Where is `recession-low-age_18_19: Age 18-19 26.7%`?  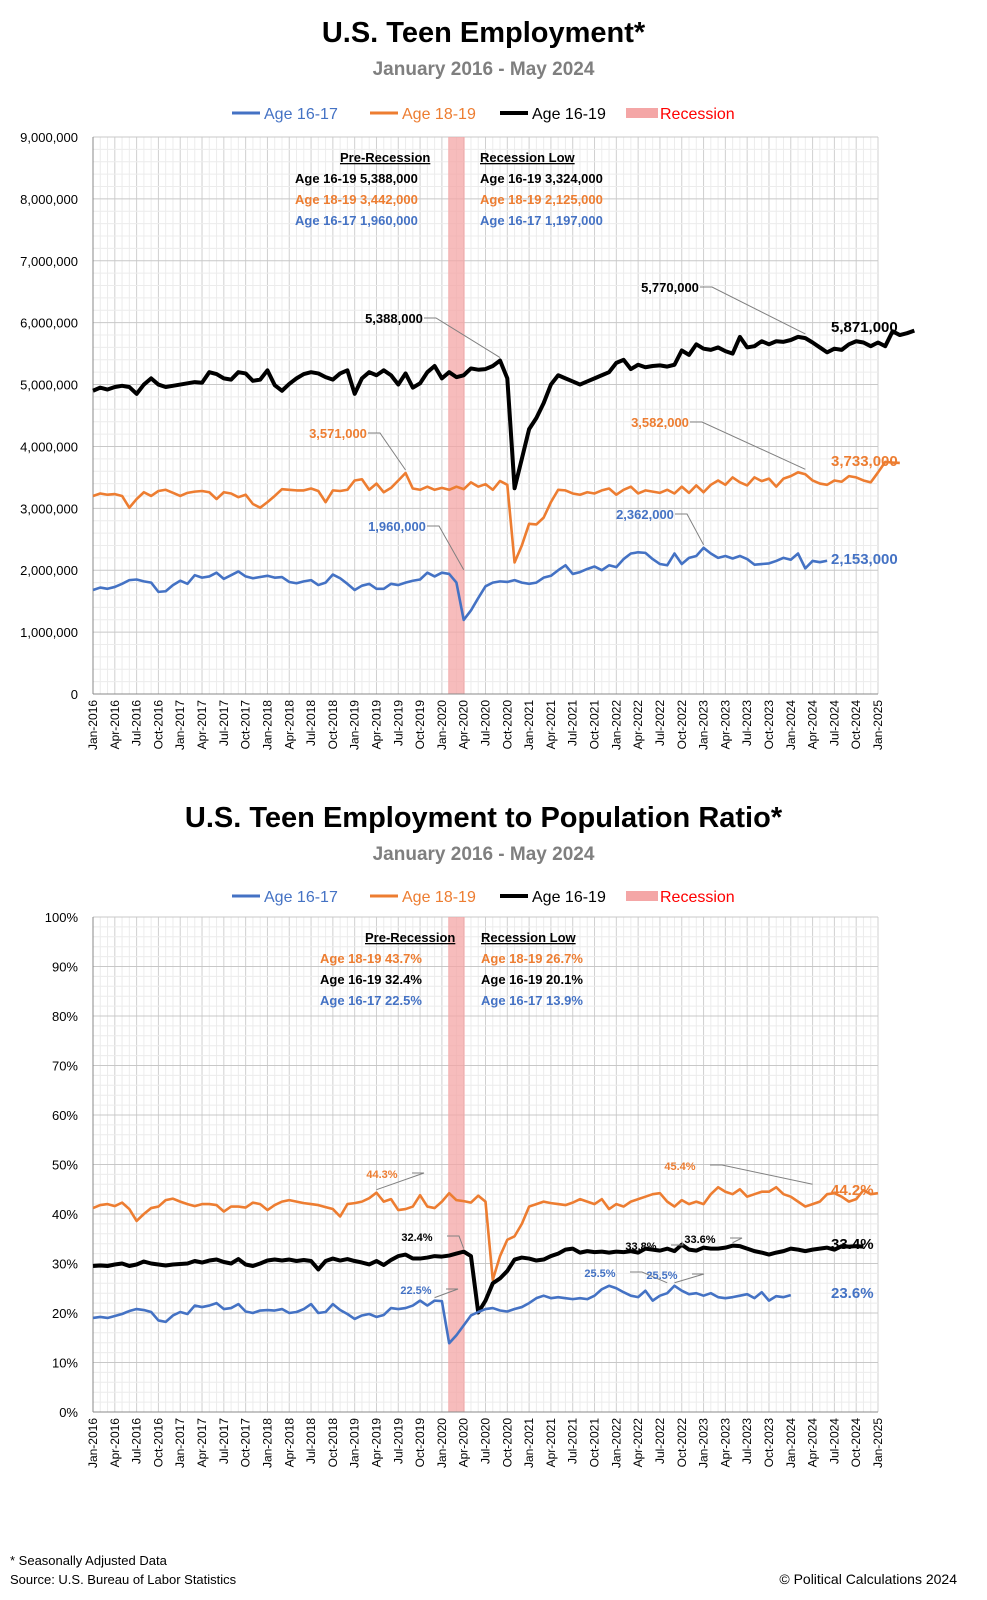
recession-low-age_18_19: Age 18-19 26.7% is located at coordinates (532, 958).